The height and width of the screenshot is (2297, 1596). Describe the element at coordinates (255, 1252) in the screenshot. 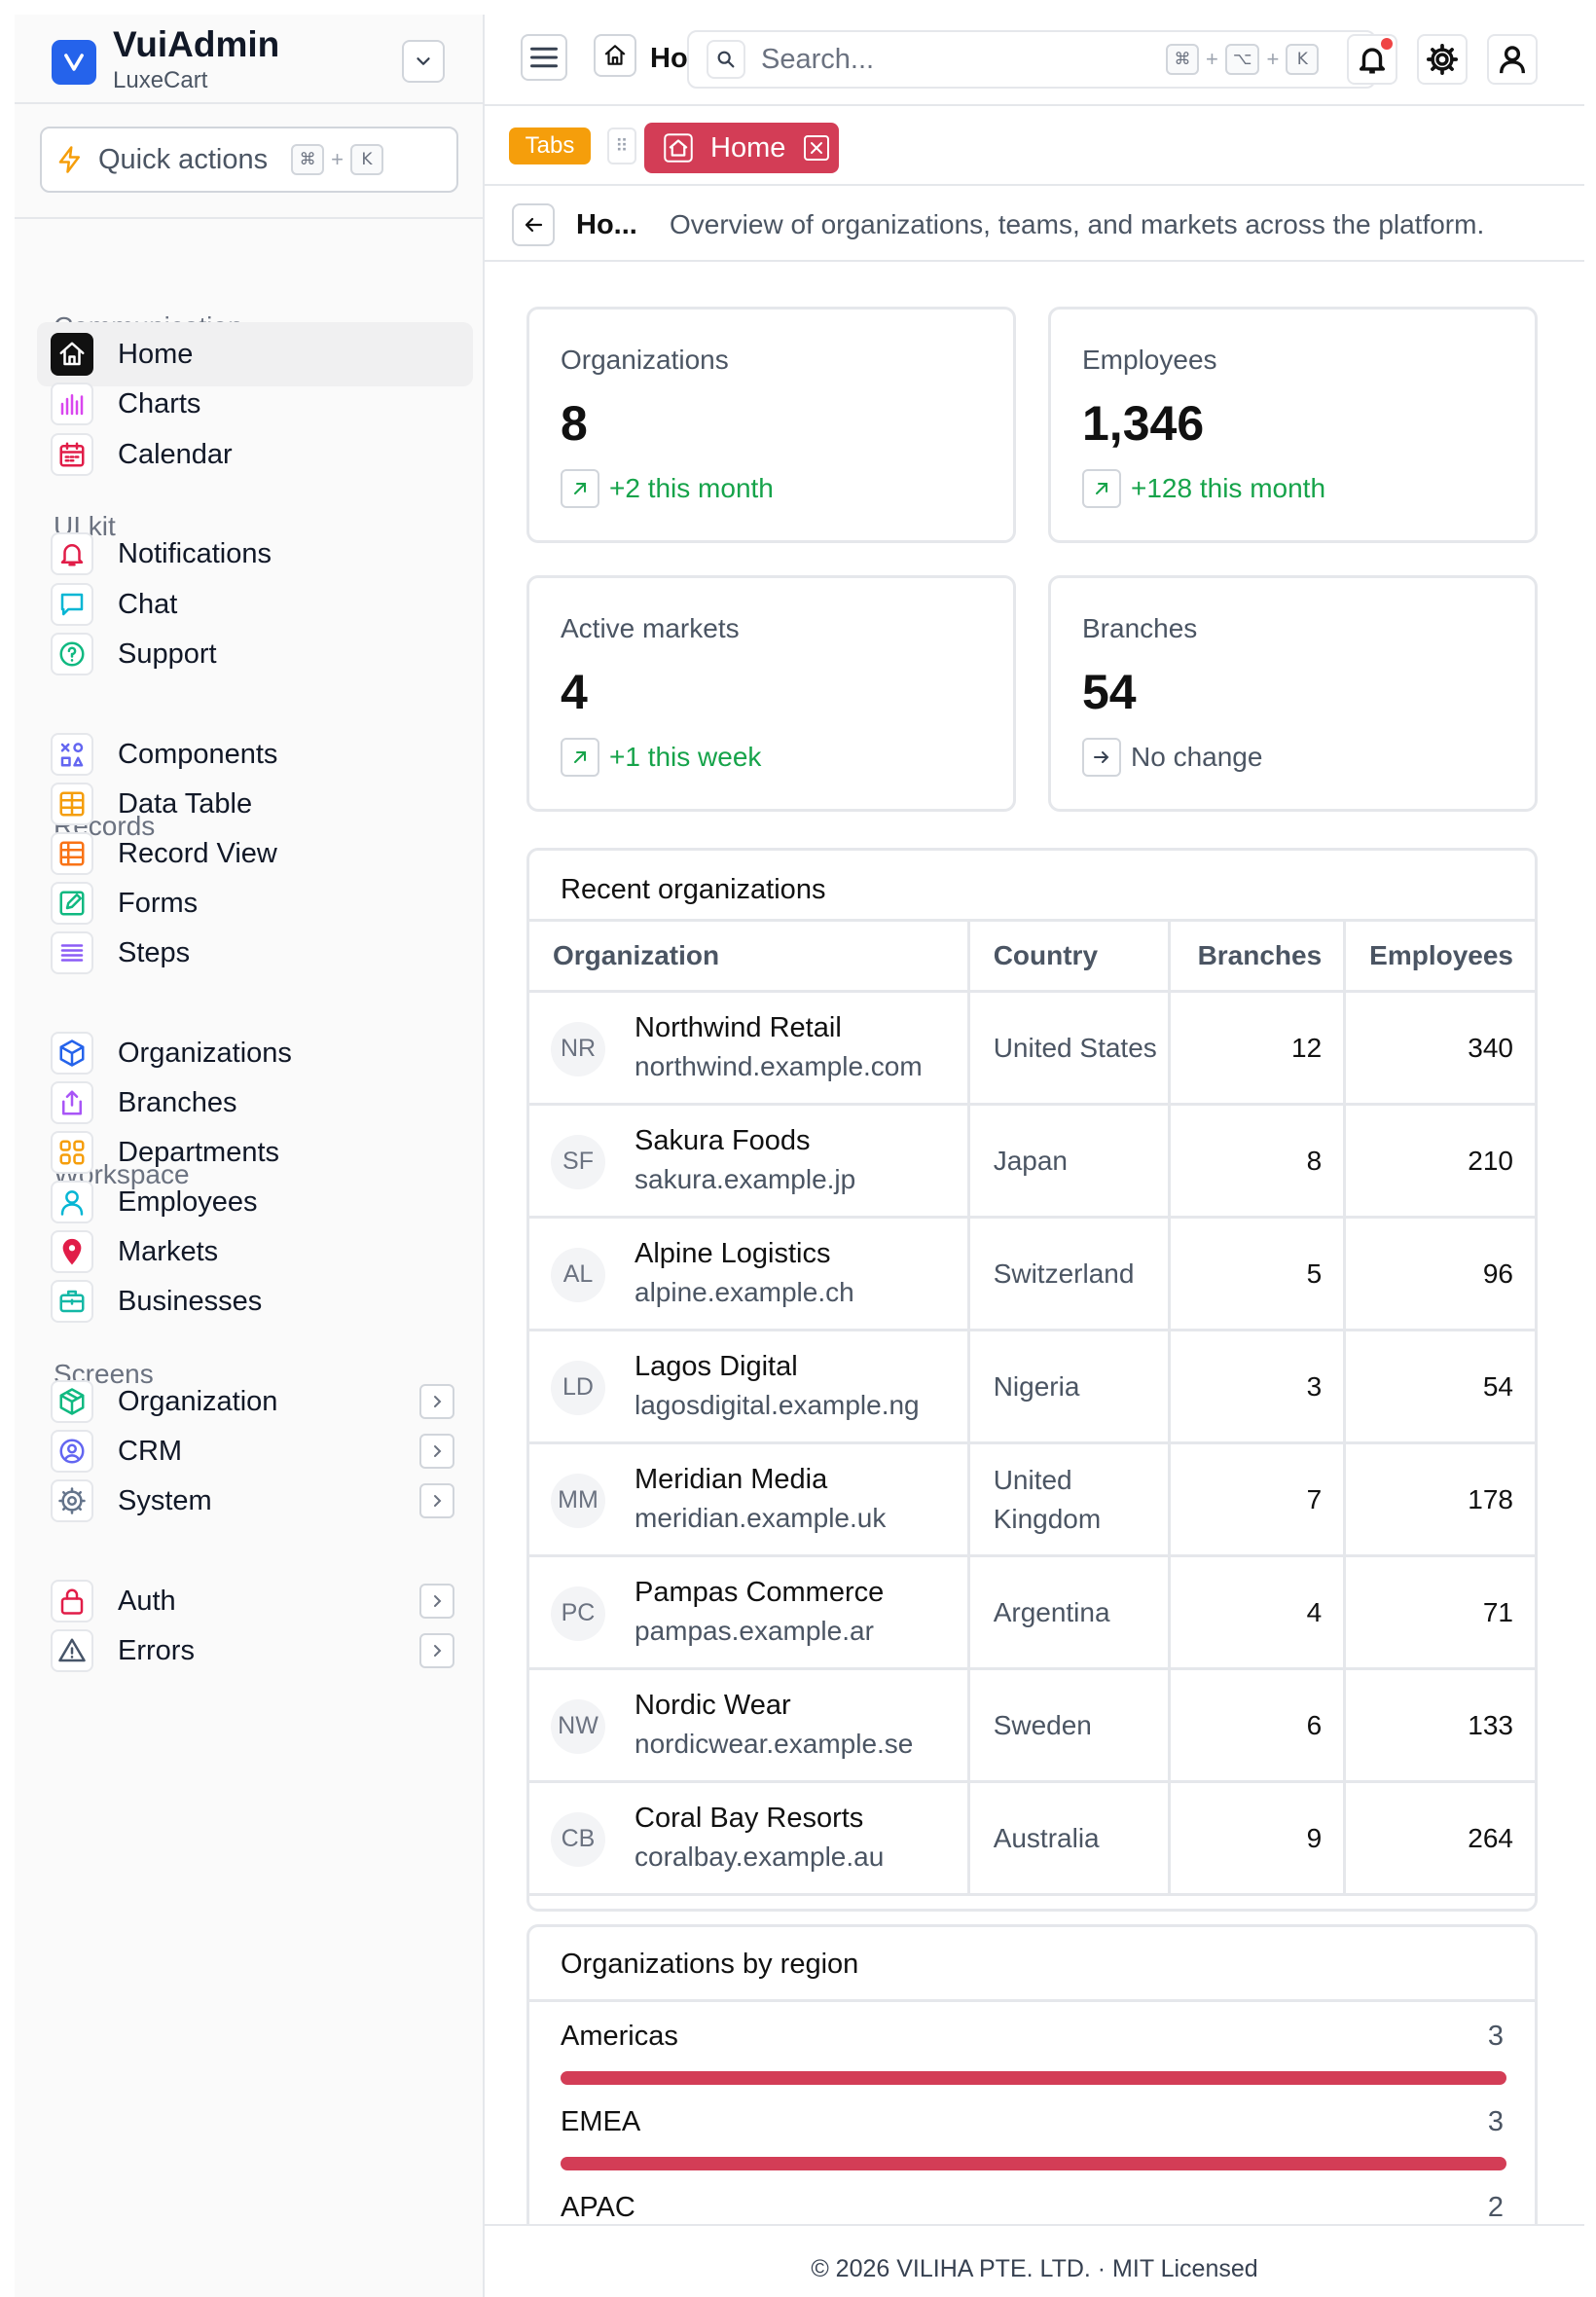

I see `sidebar-item-markets: Markets` at that location.